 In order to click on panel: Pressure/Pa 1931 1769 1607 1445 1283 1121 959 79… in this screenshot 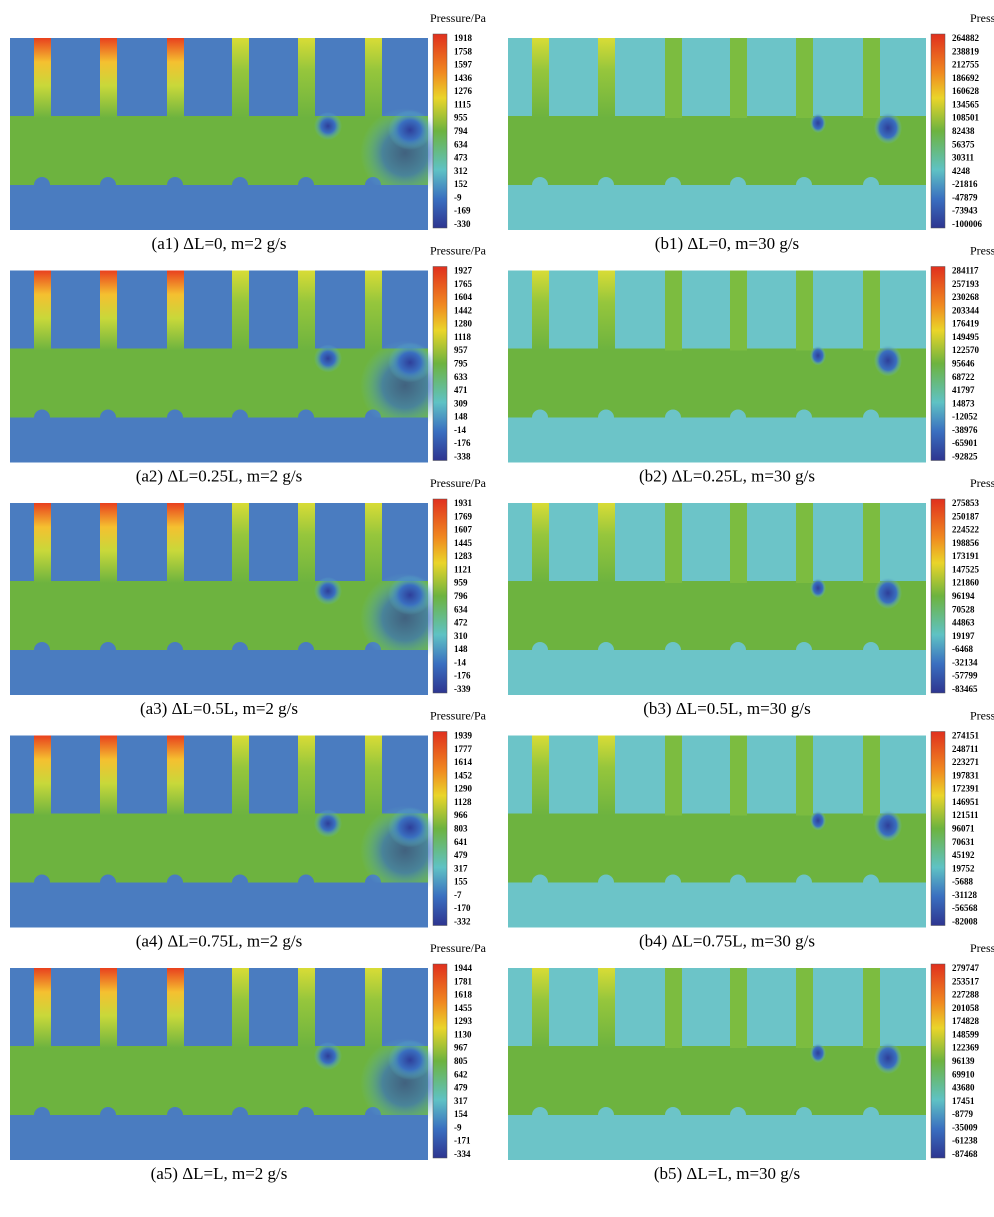, I will do `click(248, 597)`.